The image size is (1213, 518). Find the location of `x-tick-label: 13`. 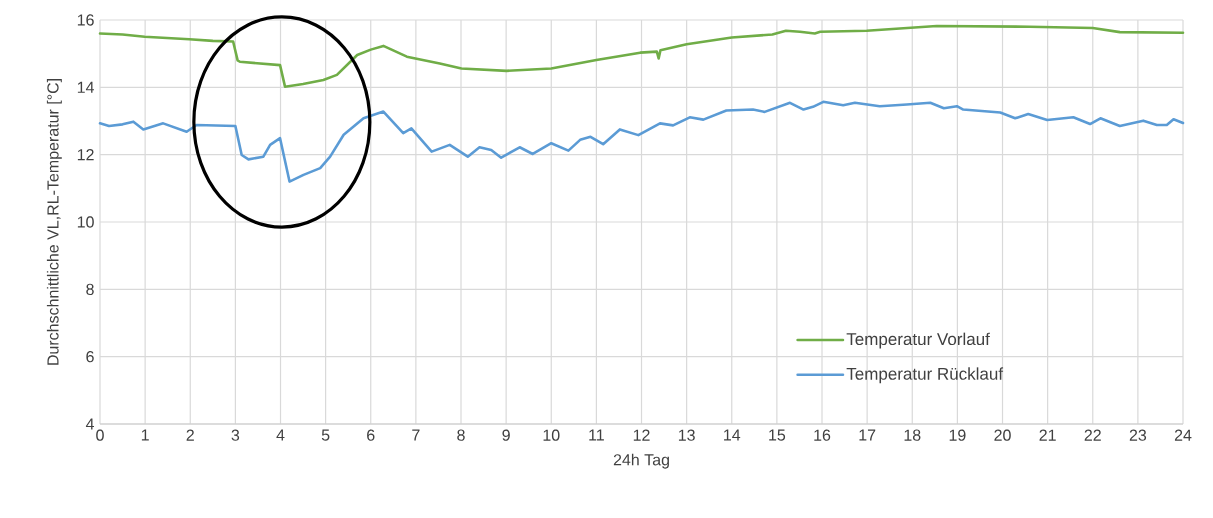

x-tick-label: 13 is located at coordinates (686, 435).